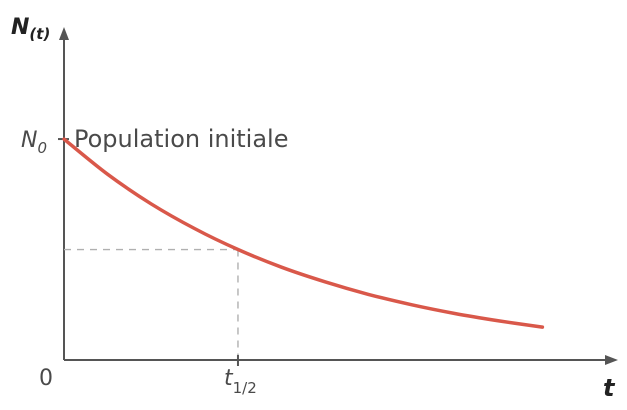  I want to click on x-axis-arrow, so click(611, 360).